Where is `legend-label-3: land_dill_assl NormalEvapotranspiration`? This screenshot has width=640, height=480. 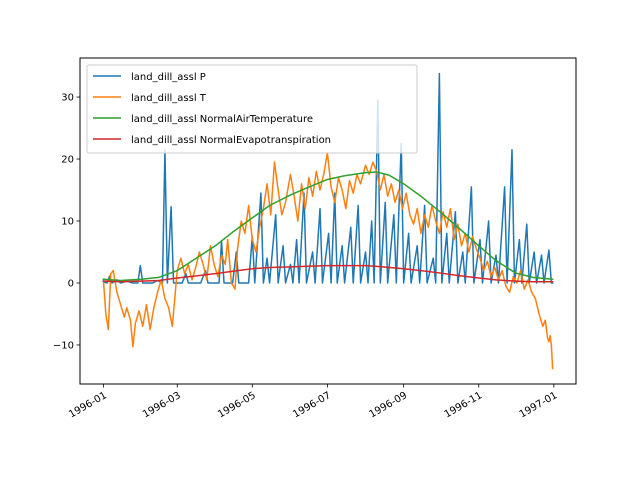
legend-label-3: land_dill_assl NormalEvapotranspiration is located at coordinates (231, 140).